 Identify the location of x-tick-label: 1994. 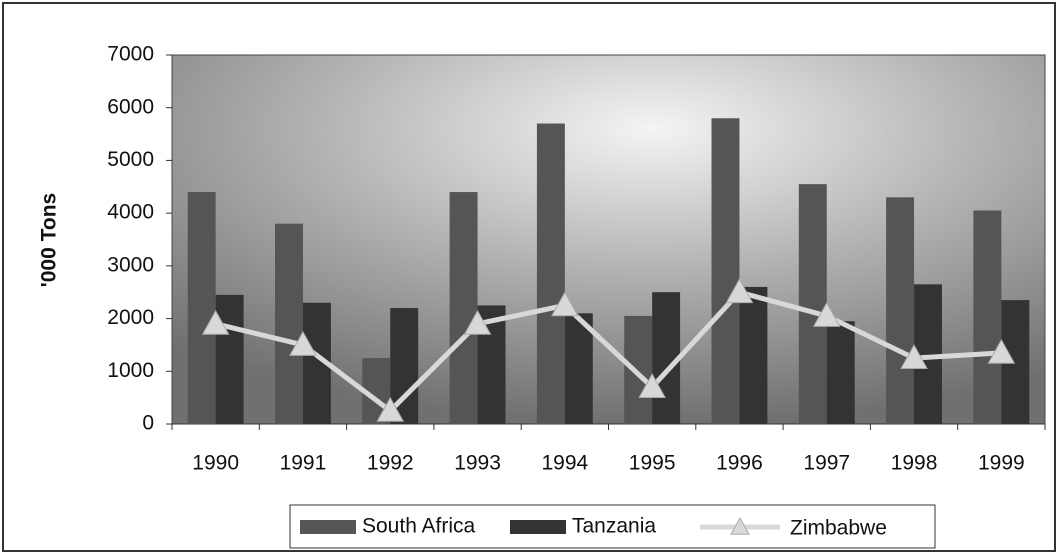
(564, 463).